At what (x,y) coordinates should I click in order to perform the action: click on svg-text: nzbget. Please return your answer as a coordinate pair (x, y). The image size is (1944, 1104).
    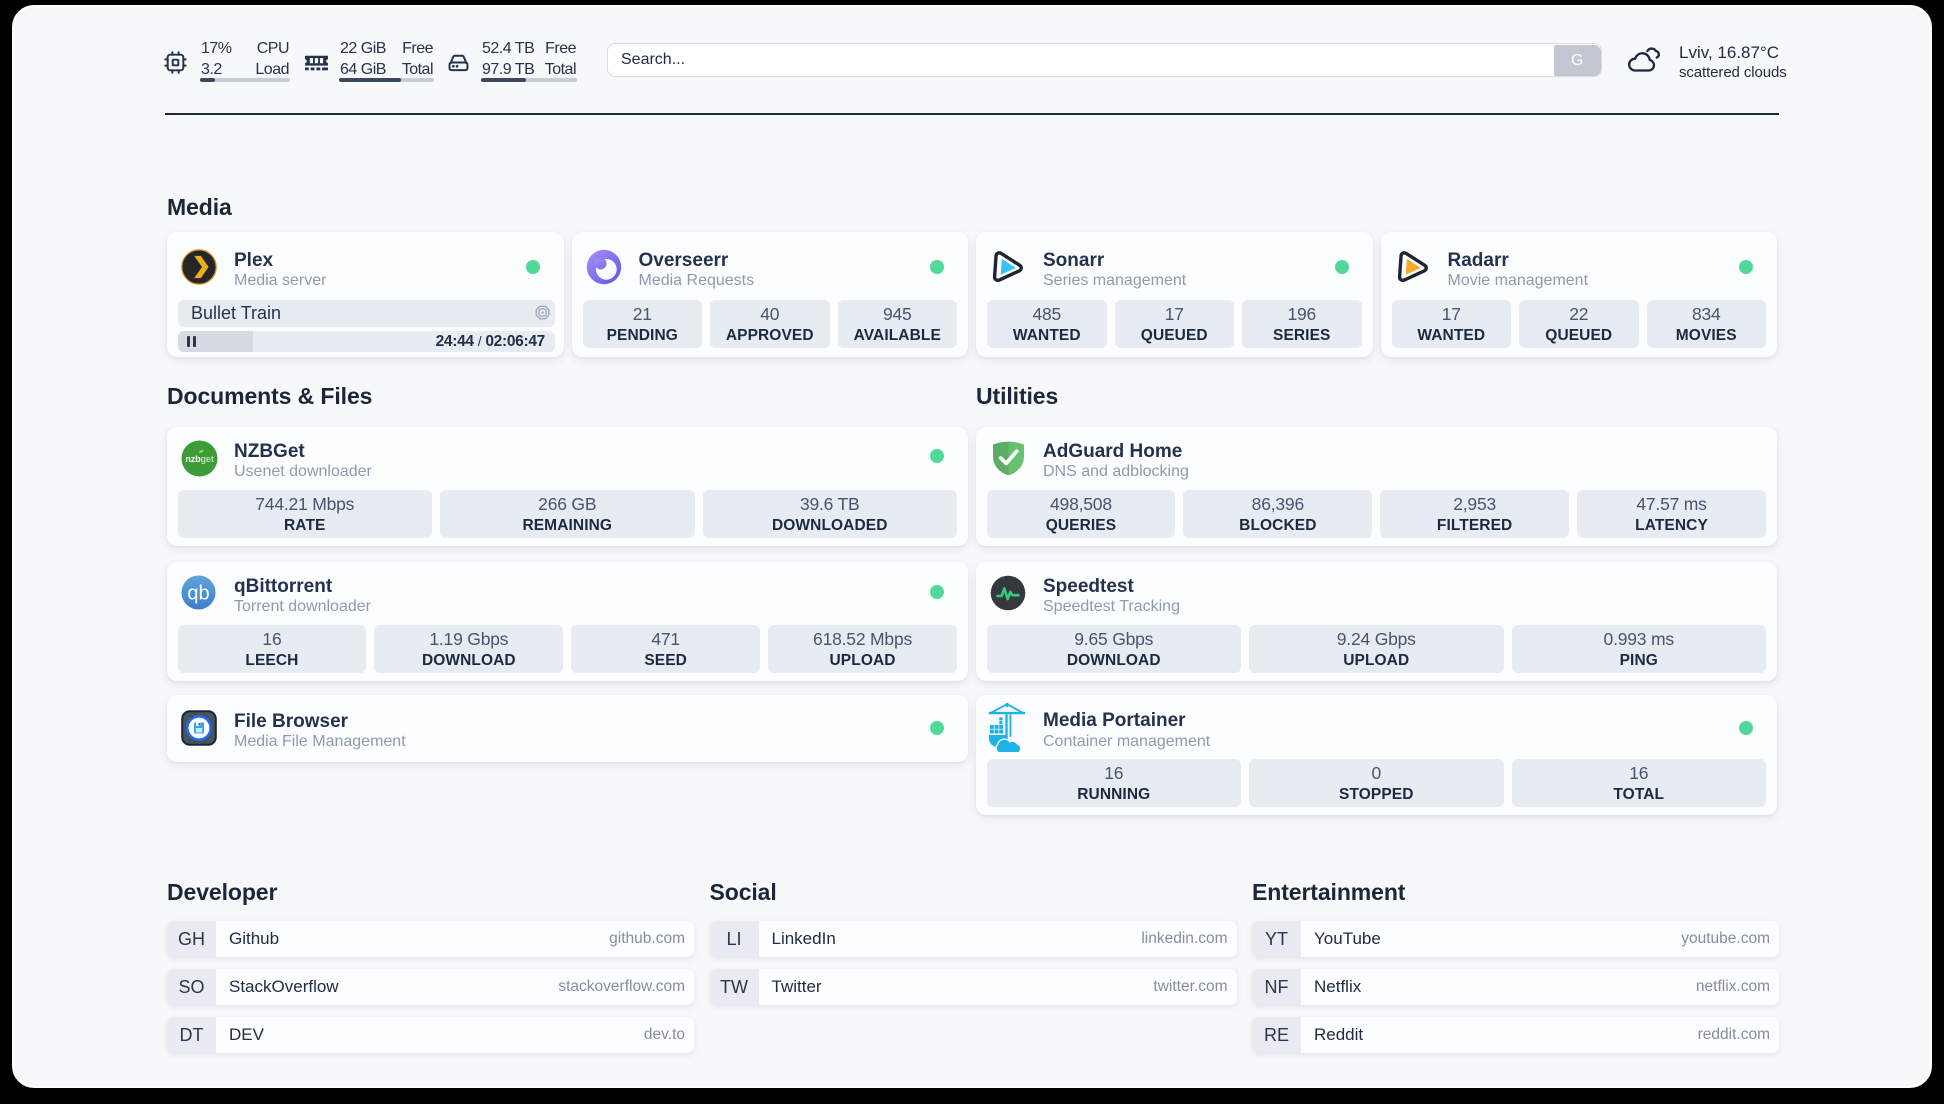
    Looking at the image, I should click on (199, 459).